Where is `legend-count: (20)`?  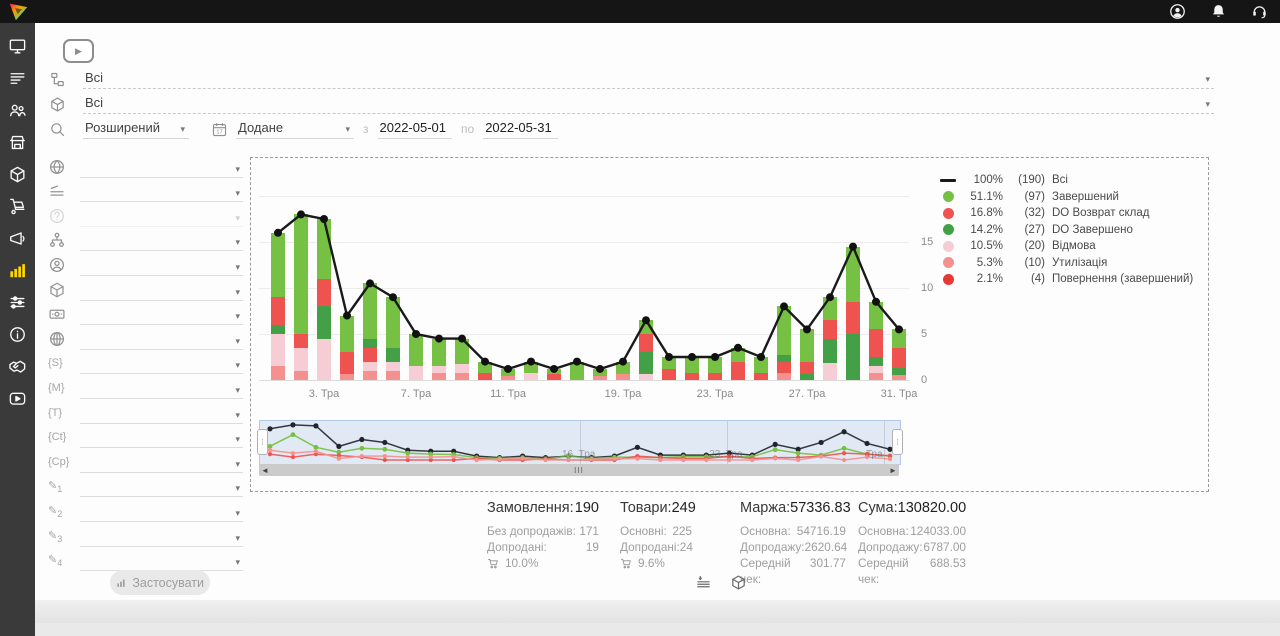 legend-count: (20) is located at coordinates (1034, 246).